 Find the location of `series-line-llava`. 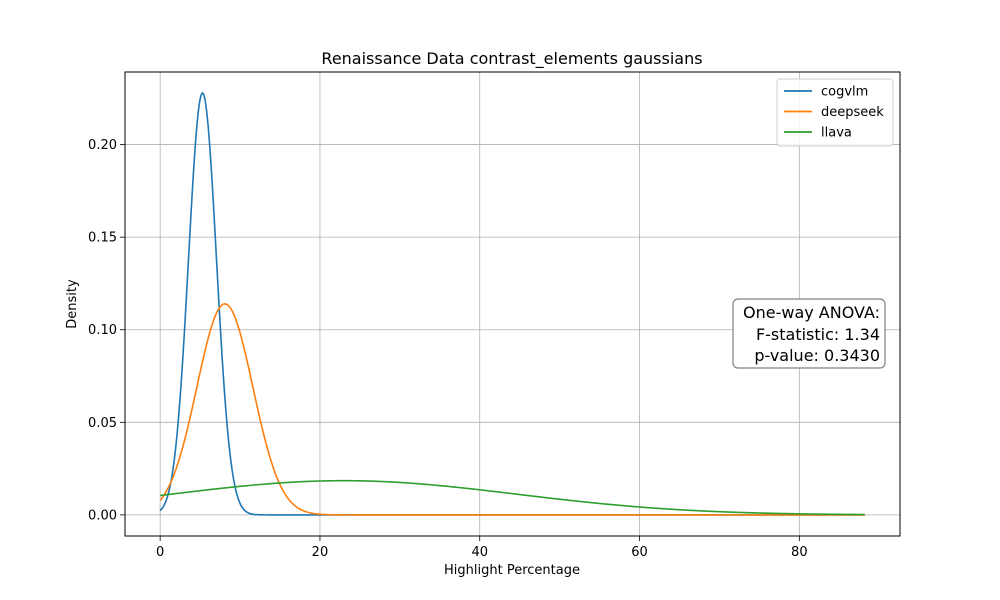

series-line-llava is located at coordinates (512, 497).